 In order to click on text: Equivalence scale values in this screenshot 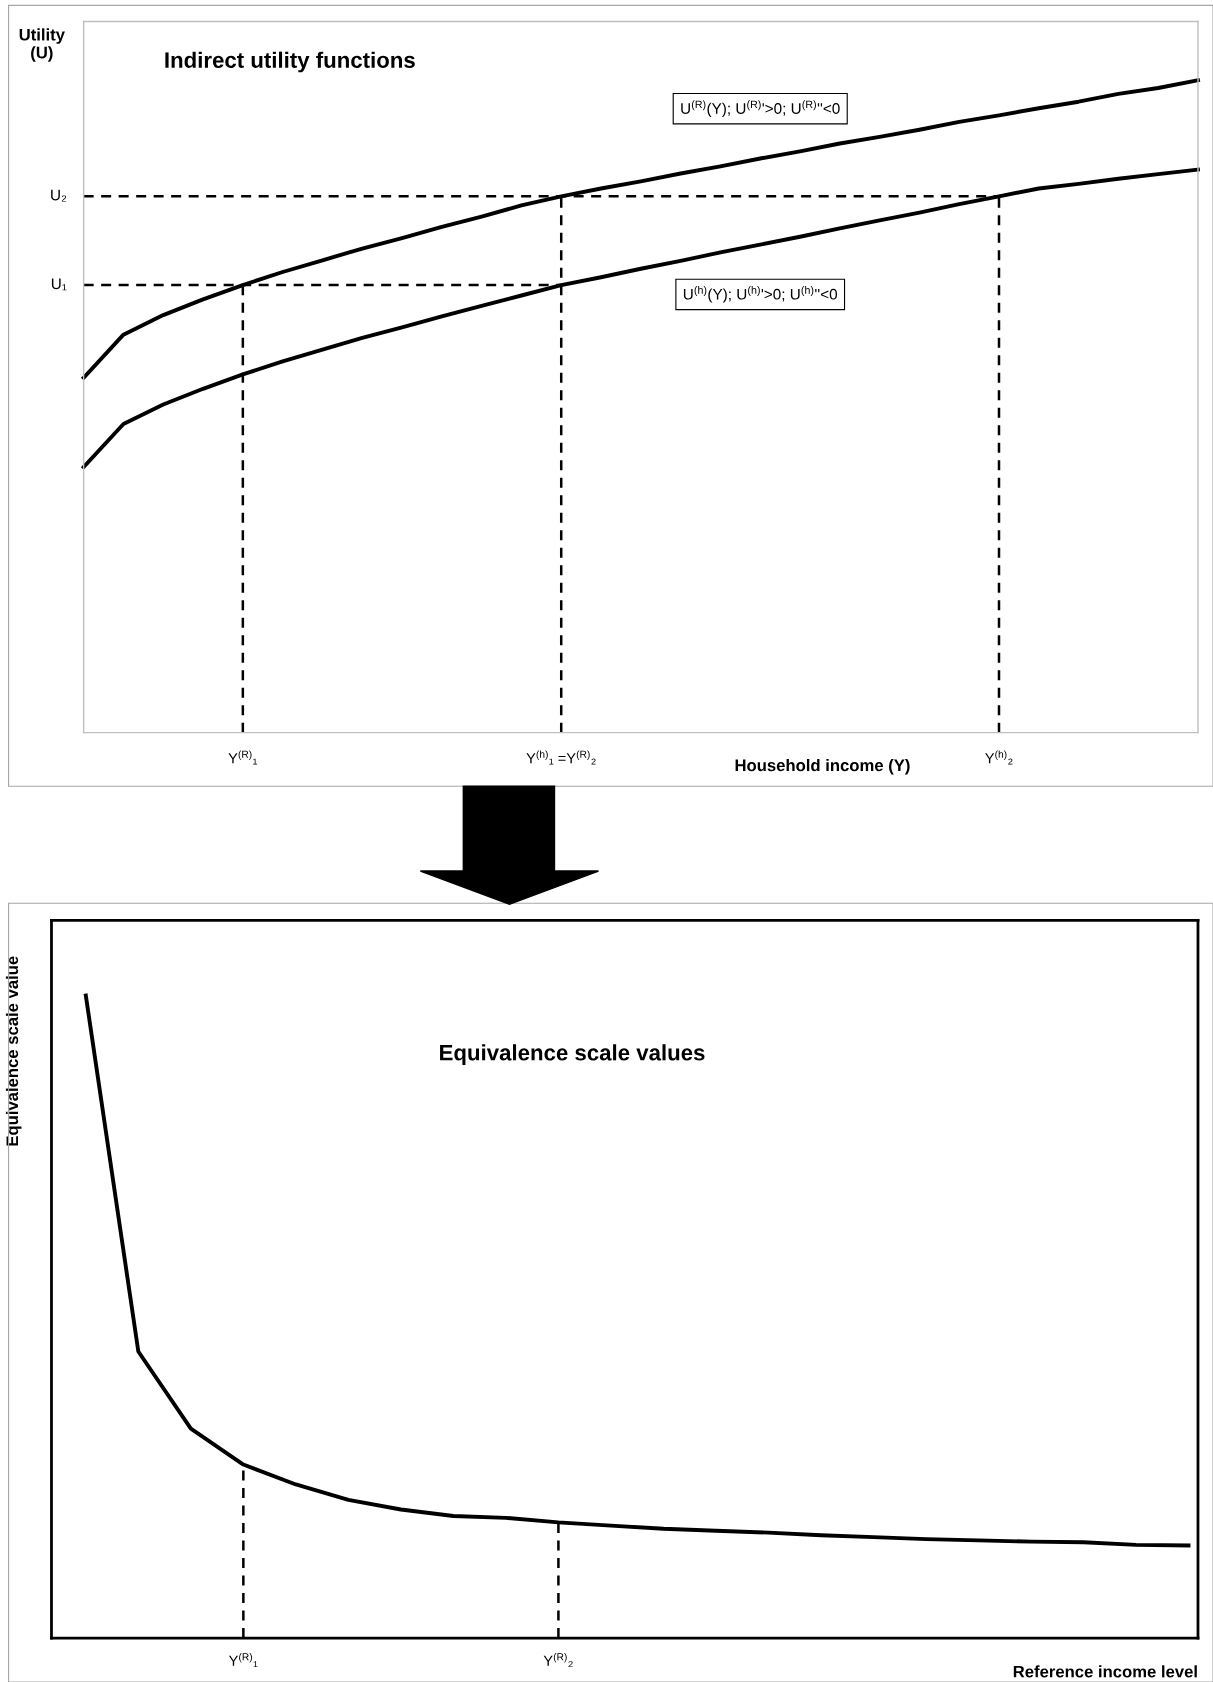, I will do `click(572, 1054)`.